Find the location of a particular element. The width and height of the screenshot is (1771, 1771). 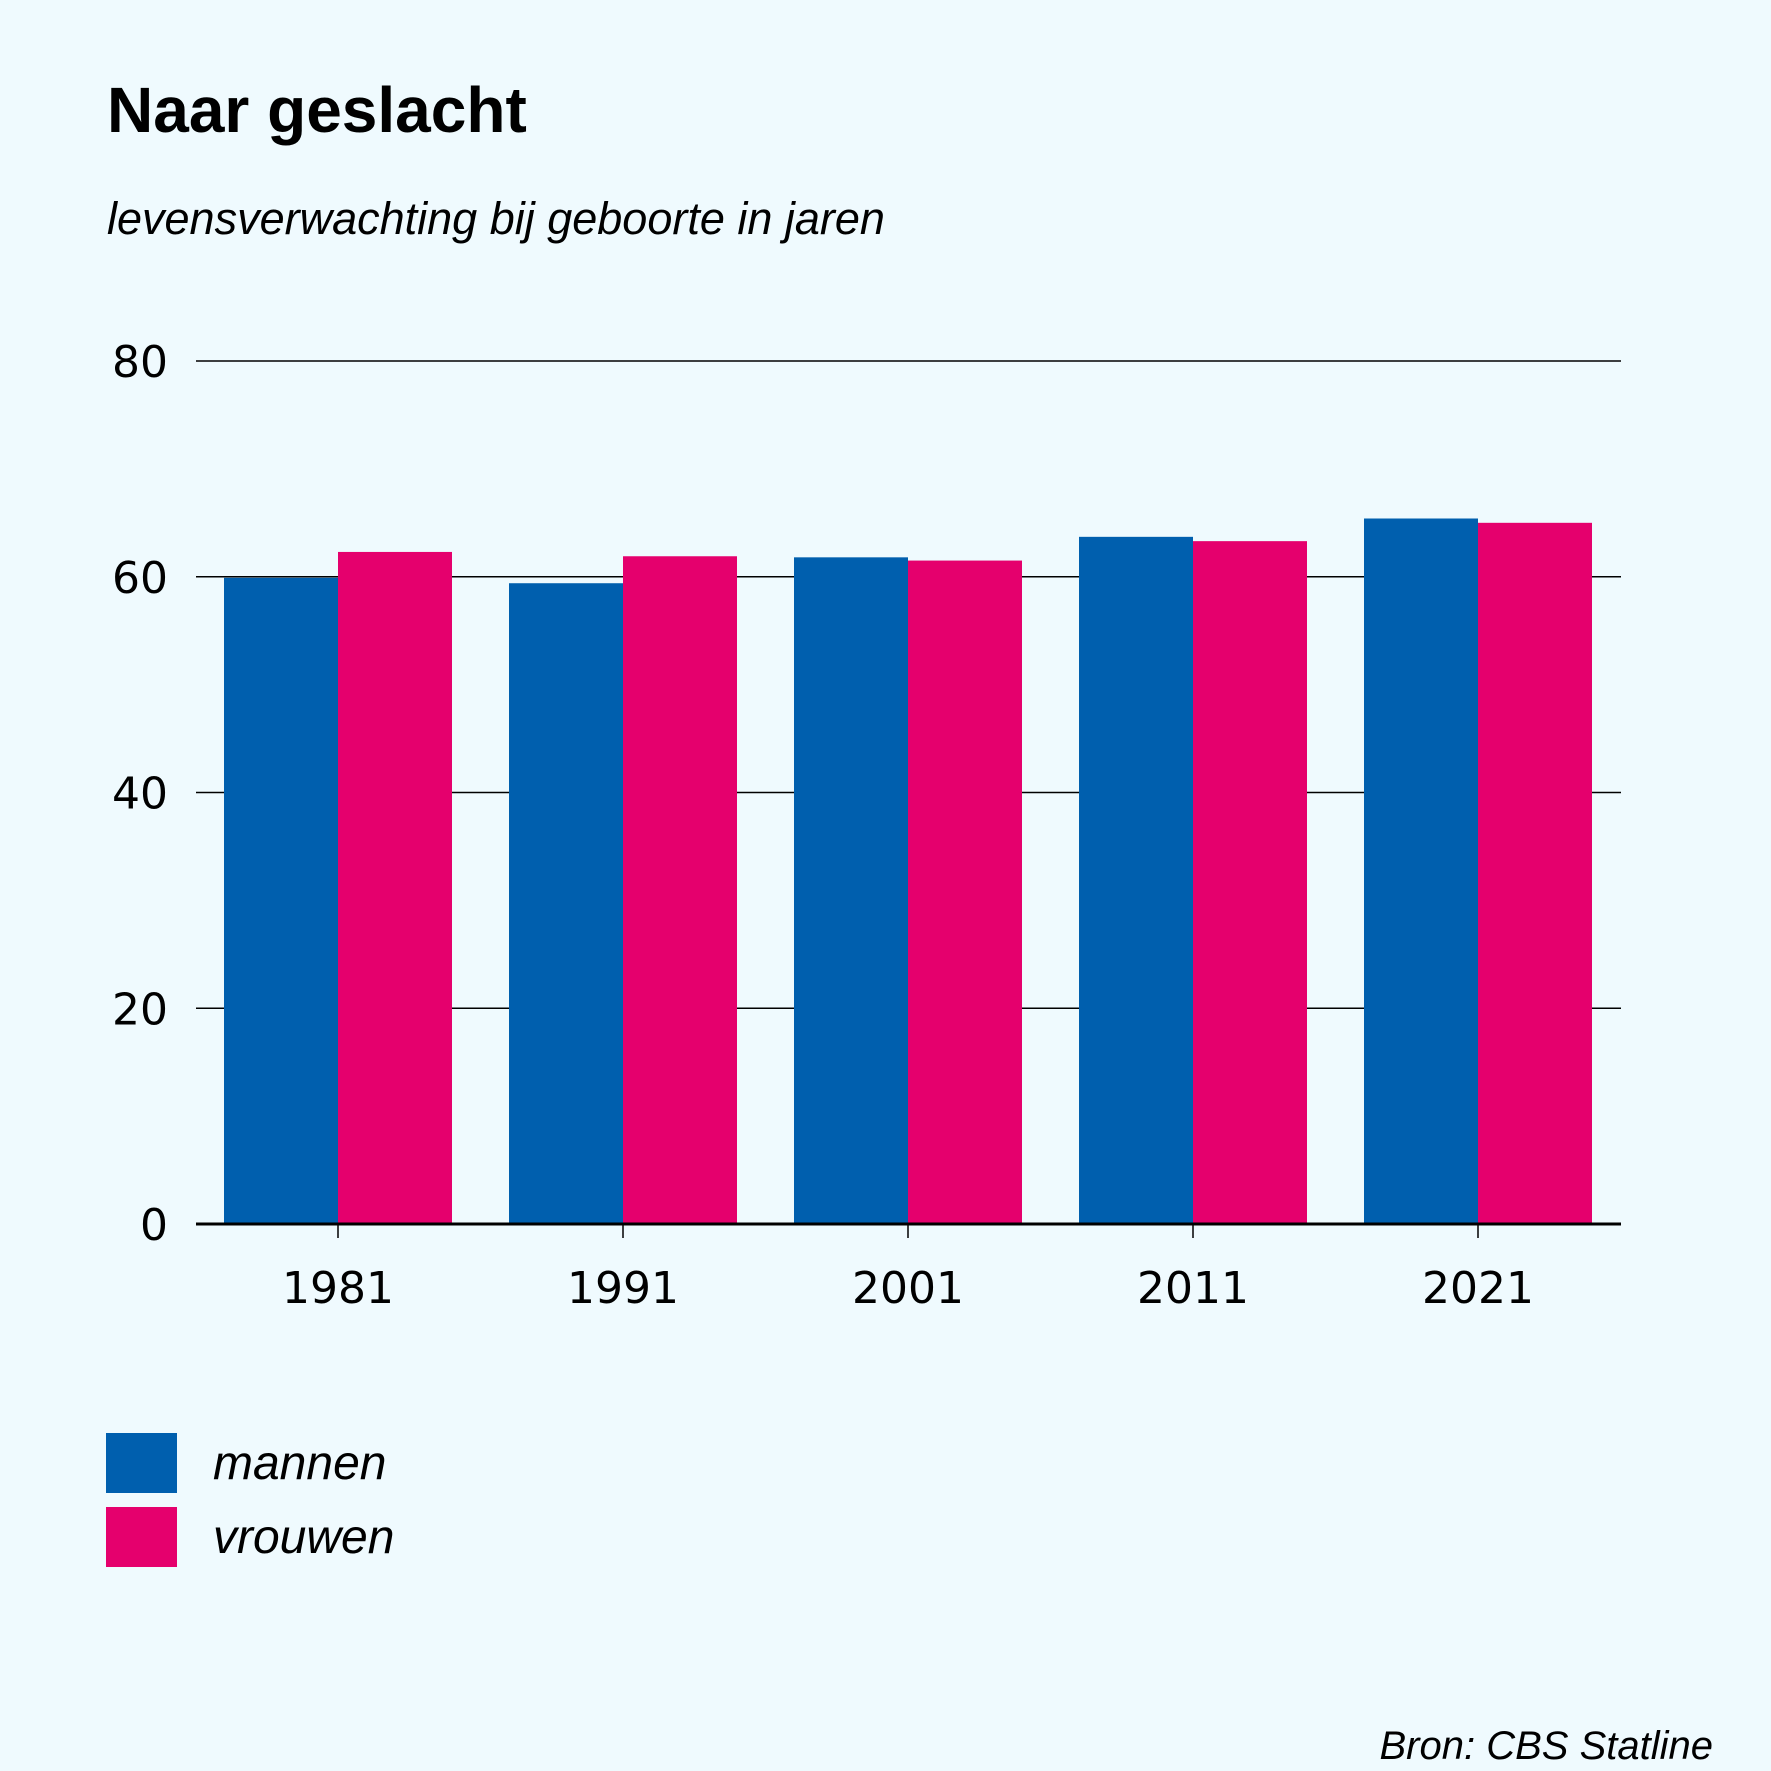

y-tick-label: 80 is located at coordinates (140, 362).